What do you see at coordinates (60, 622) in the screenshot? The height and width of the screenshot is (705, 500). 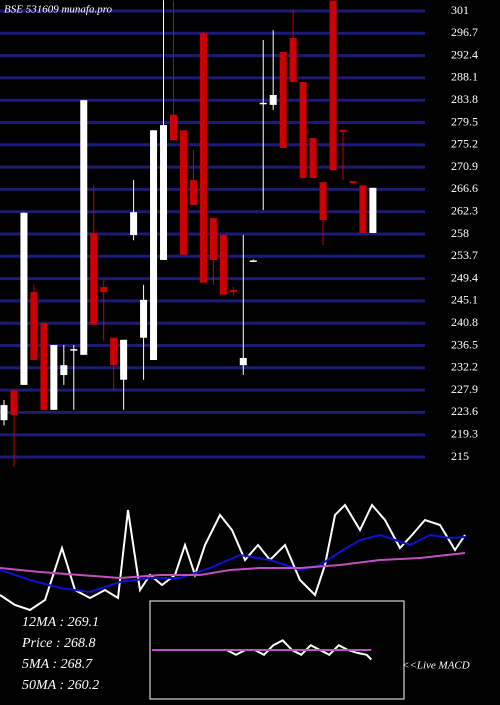 I see `stat-line: 12MA : 269.1` at bounding box center [60, 622].